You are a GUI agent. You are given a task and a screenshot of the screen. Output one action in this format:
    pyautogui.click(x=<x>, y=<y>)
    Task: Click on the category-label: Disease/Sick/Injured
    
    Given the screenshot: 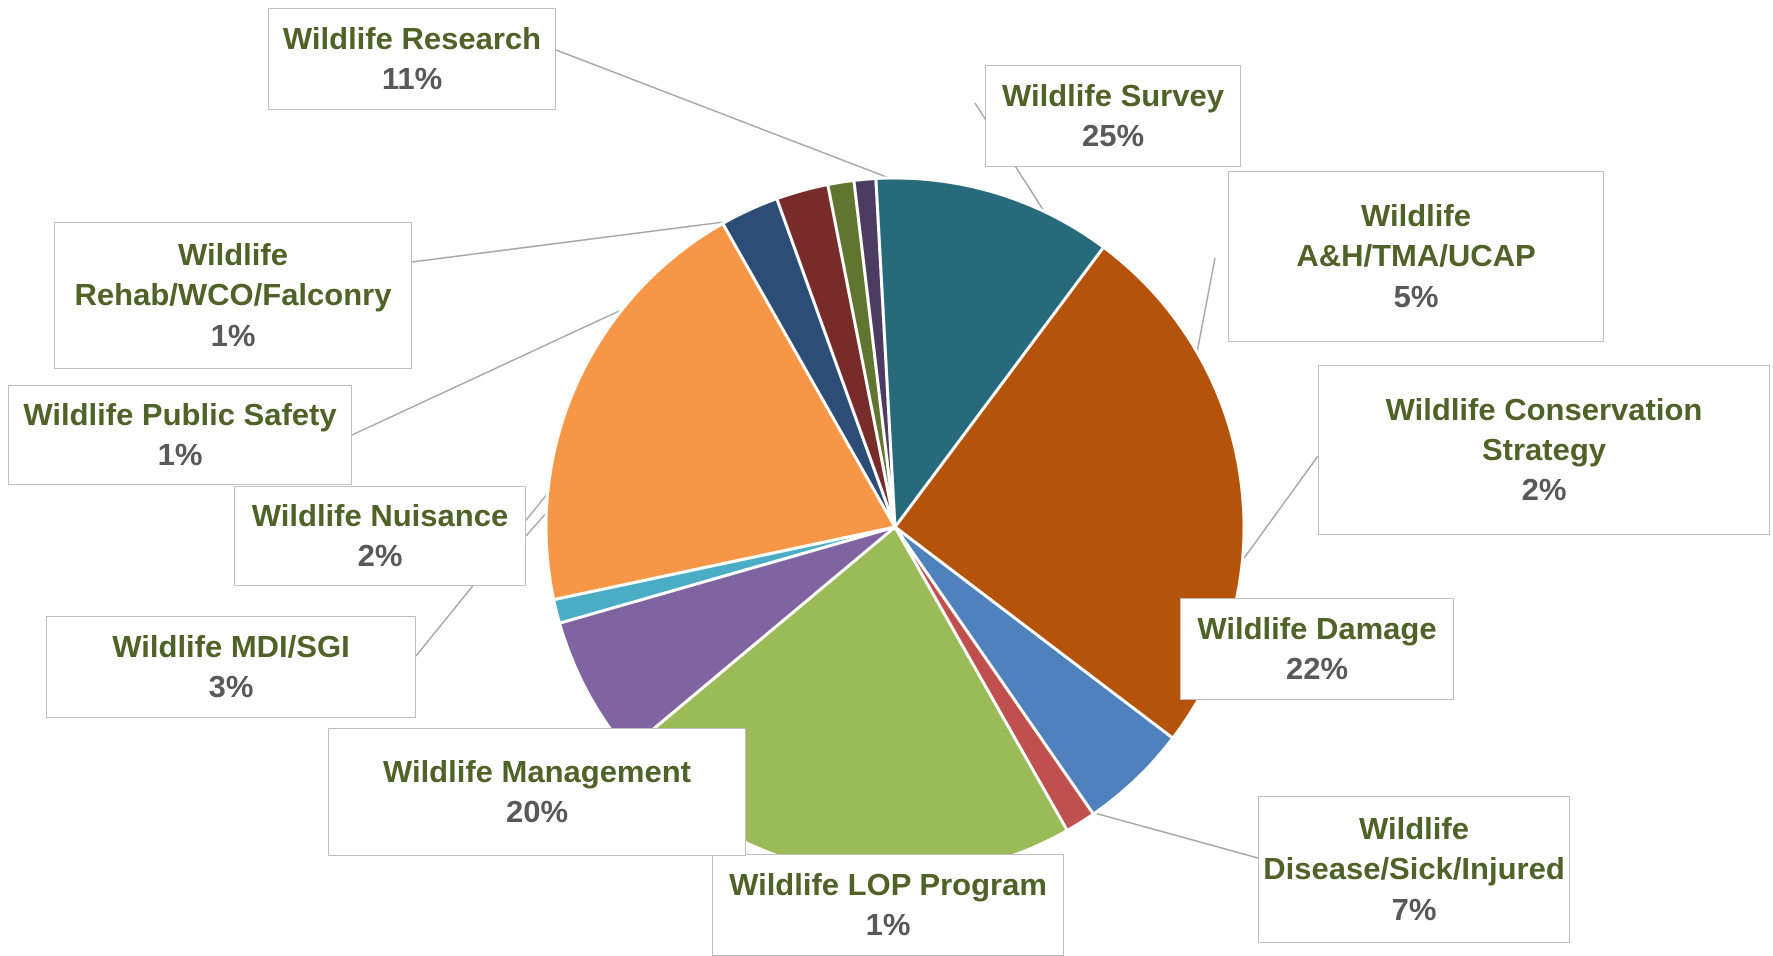 What is the action you would take?
    pyautogui.click(x=1414, y=869)
    